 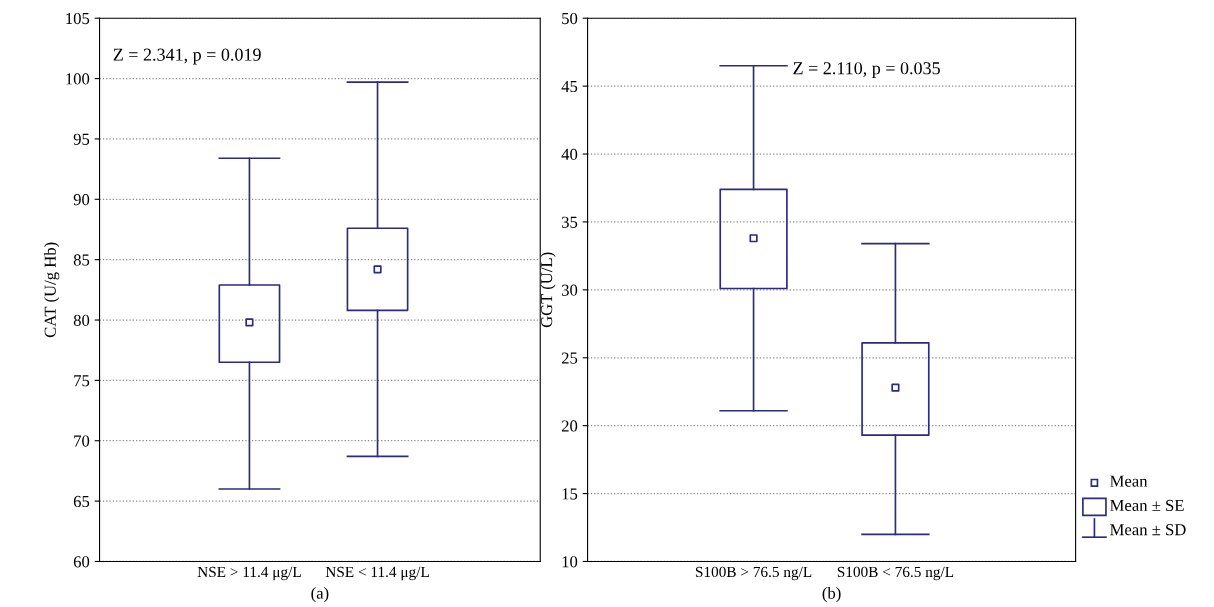 What do you see at coordinates (81, 501) in the screenshot?
I see `y-tick-label: 65` at bounding box center [81, 501].